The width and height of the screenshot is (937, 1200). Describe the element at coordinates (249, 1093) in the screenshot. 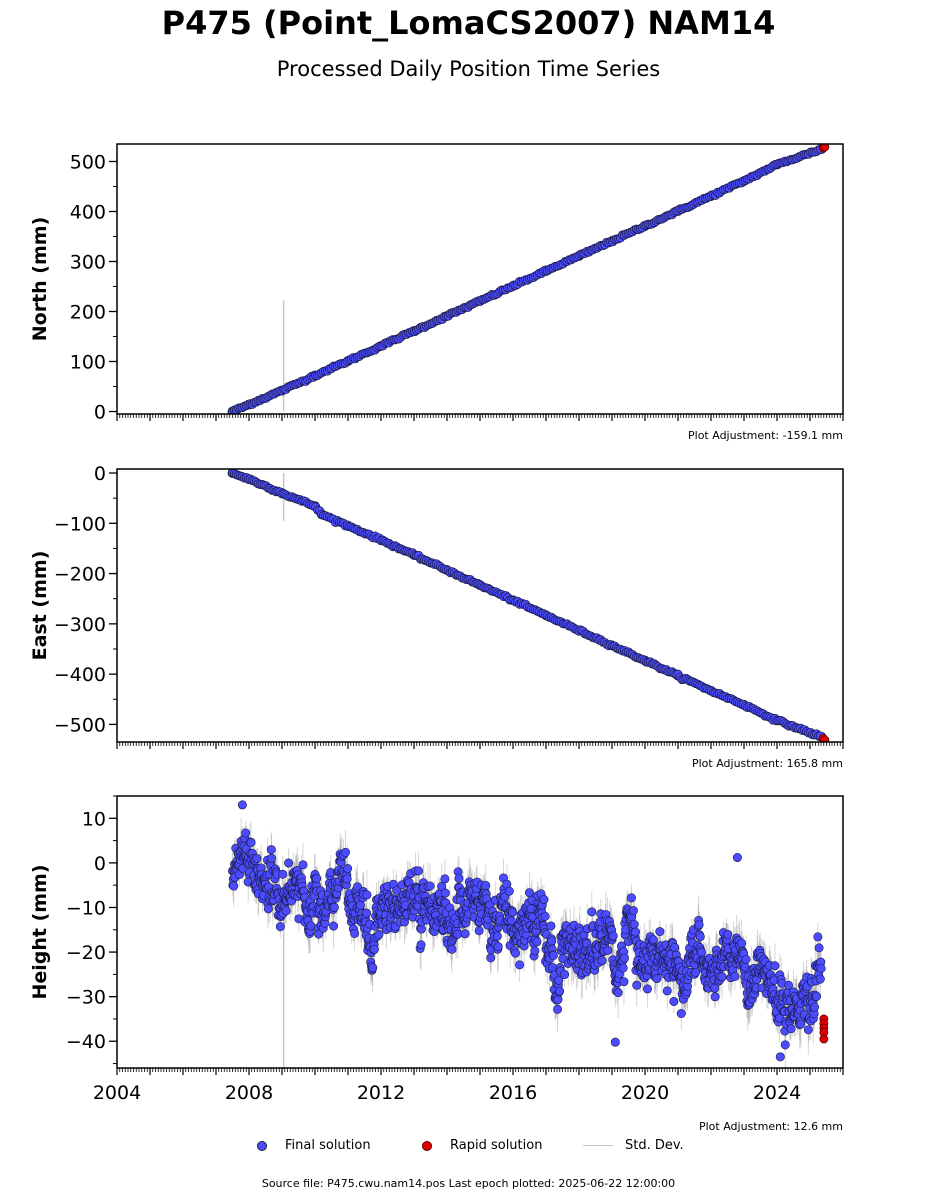

I see `x-tick-label: 2008` at that location.